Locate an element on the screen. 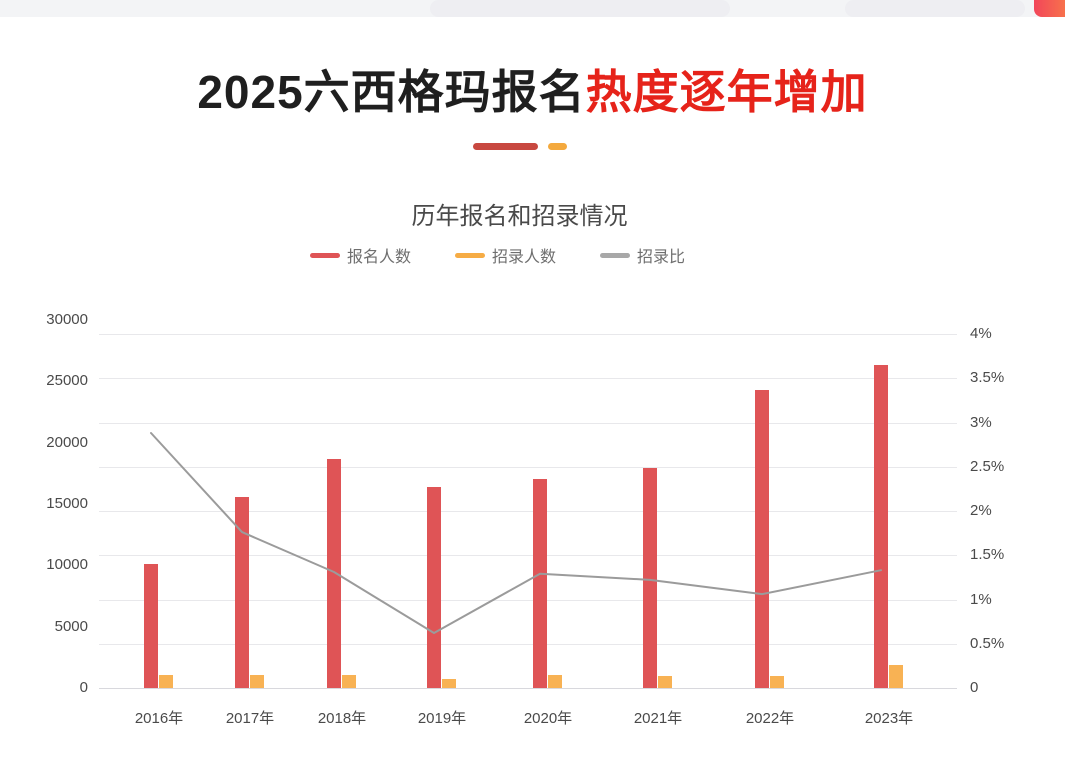 This screenshot has height=760, width=1065. admissions-bar-2019 is located at coordinates (449, 683).